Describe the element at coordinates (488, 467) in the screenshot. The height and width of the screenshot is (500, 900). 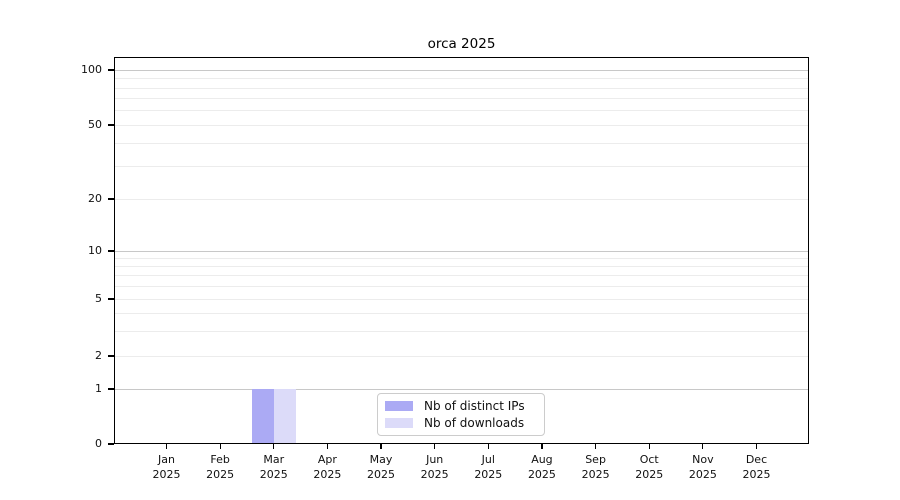
I see `x-tick-label: Jul 2025` at that location.